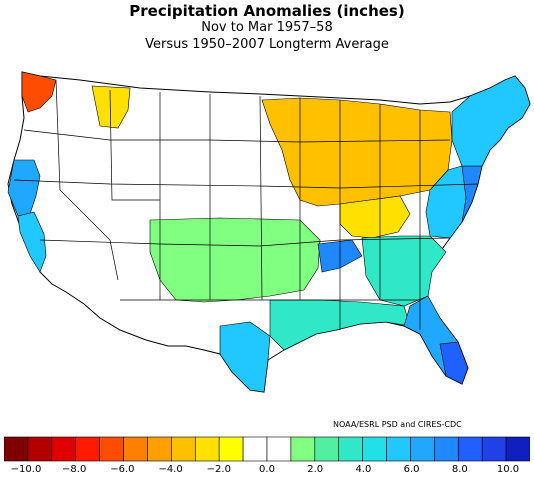 This screenshot has height=480, width=534. I want to click on region-southern-plains, so click(235, 260).